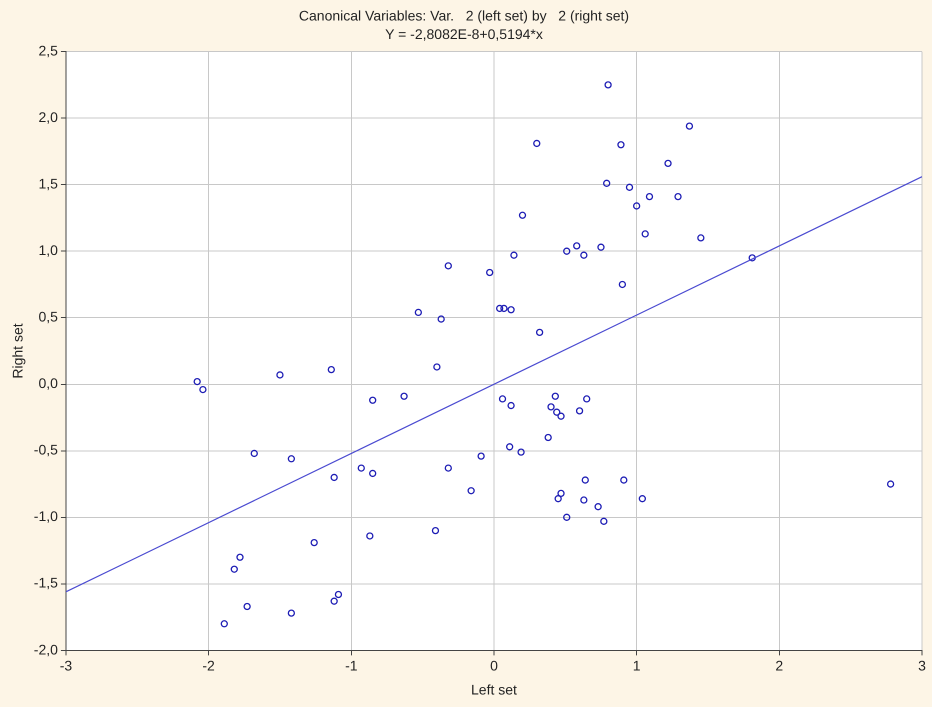 The image size is (932, 707). What do you see at coordinates (351, 666) in the screenshot?
I see `x-tick-label: -1` at bounding box center [351, 666].